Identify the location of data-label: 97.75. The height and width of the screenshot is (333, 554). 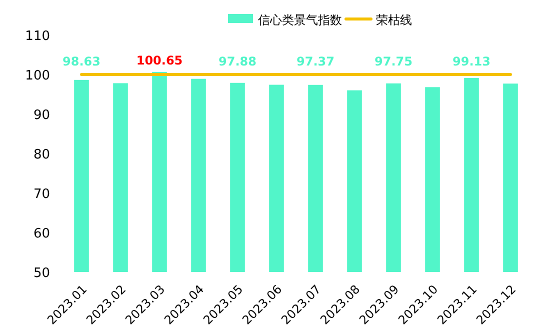
(393, 61).